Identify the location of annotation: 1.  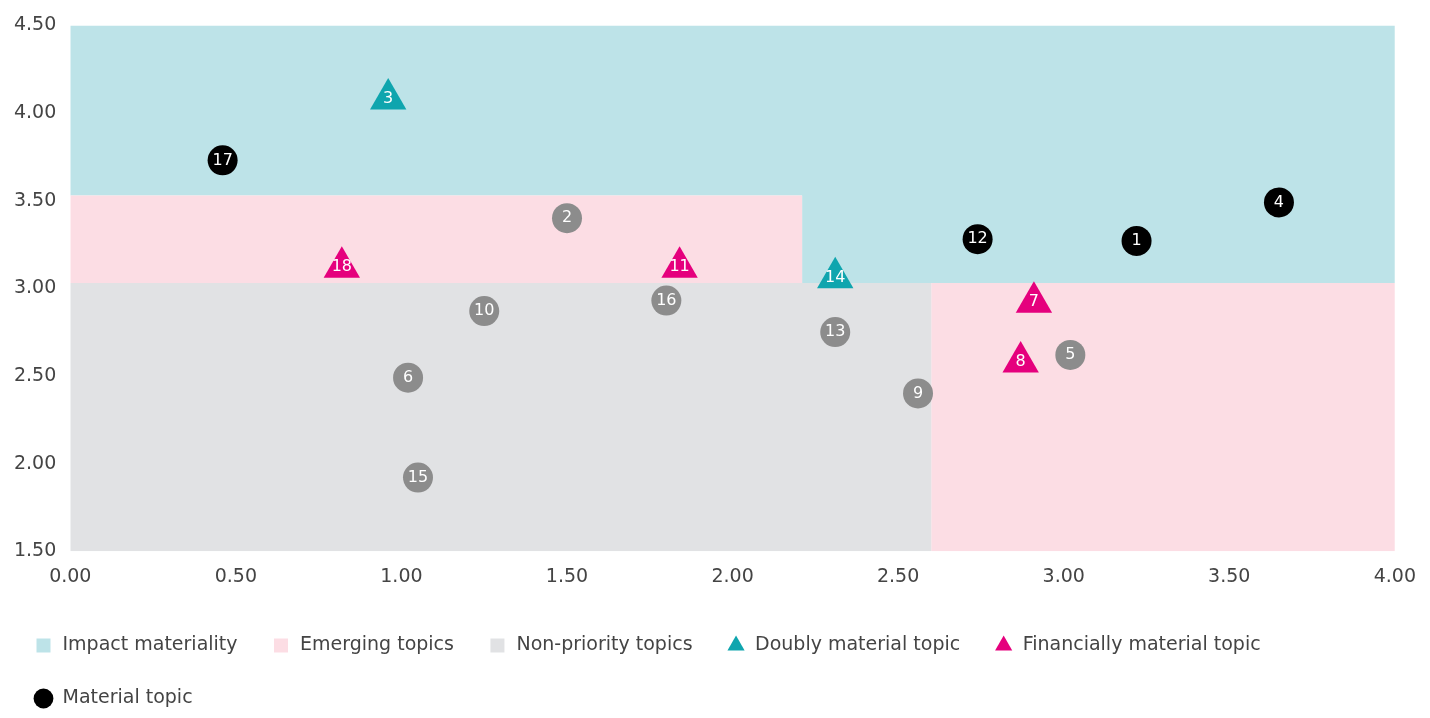
(1136, 240).